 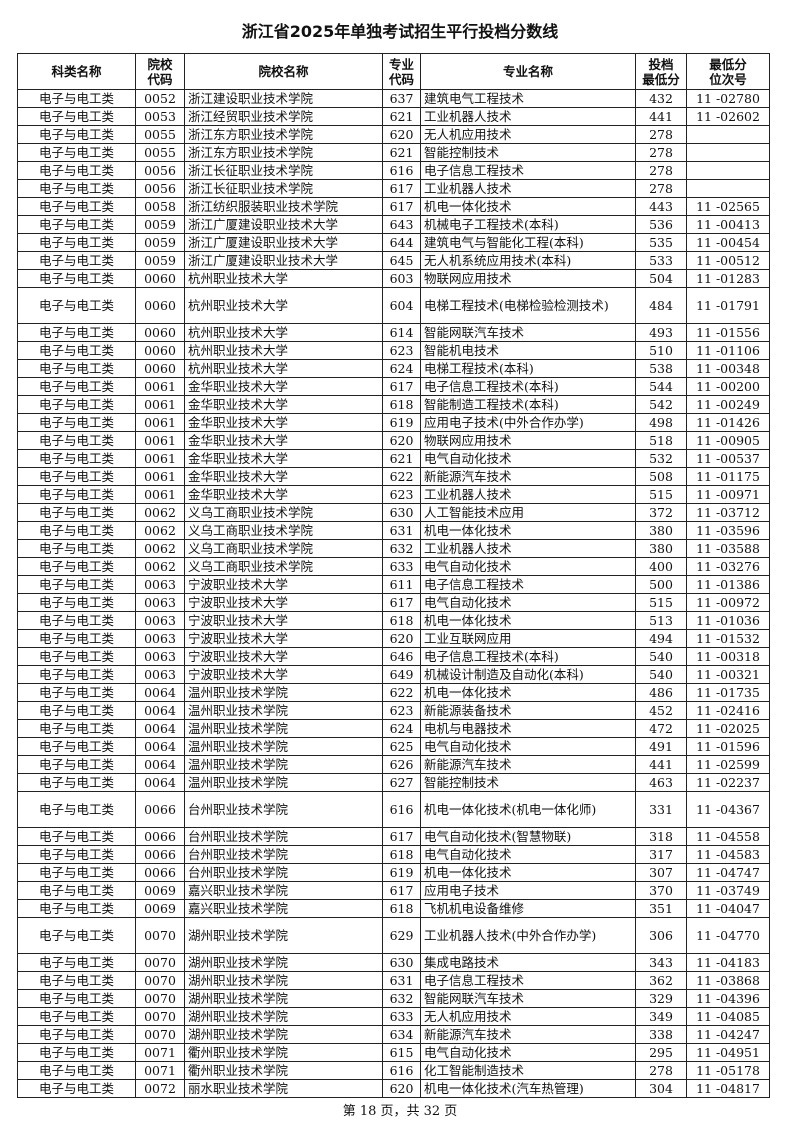 I want to click on cell-min-score: 443, so click(x=661, y=206).